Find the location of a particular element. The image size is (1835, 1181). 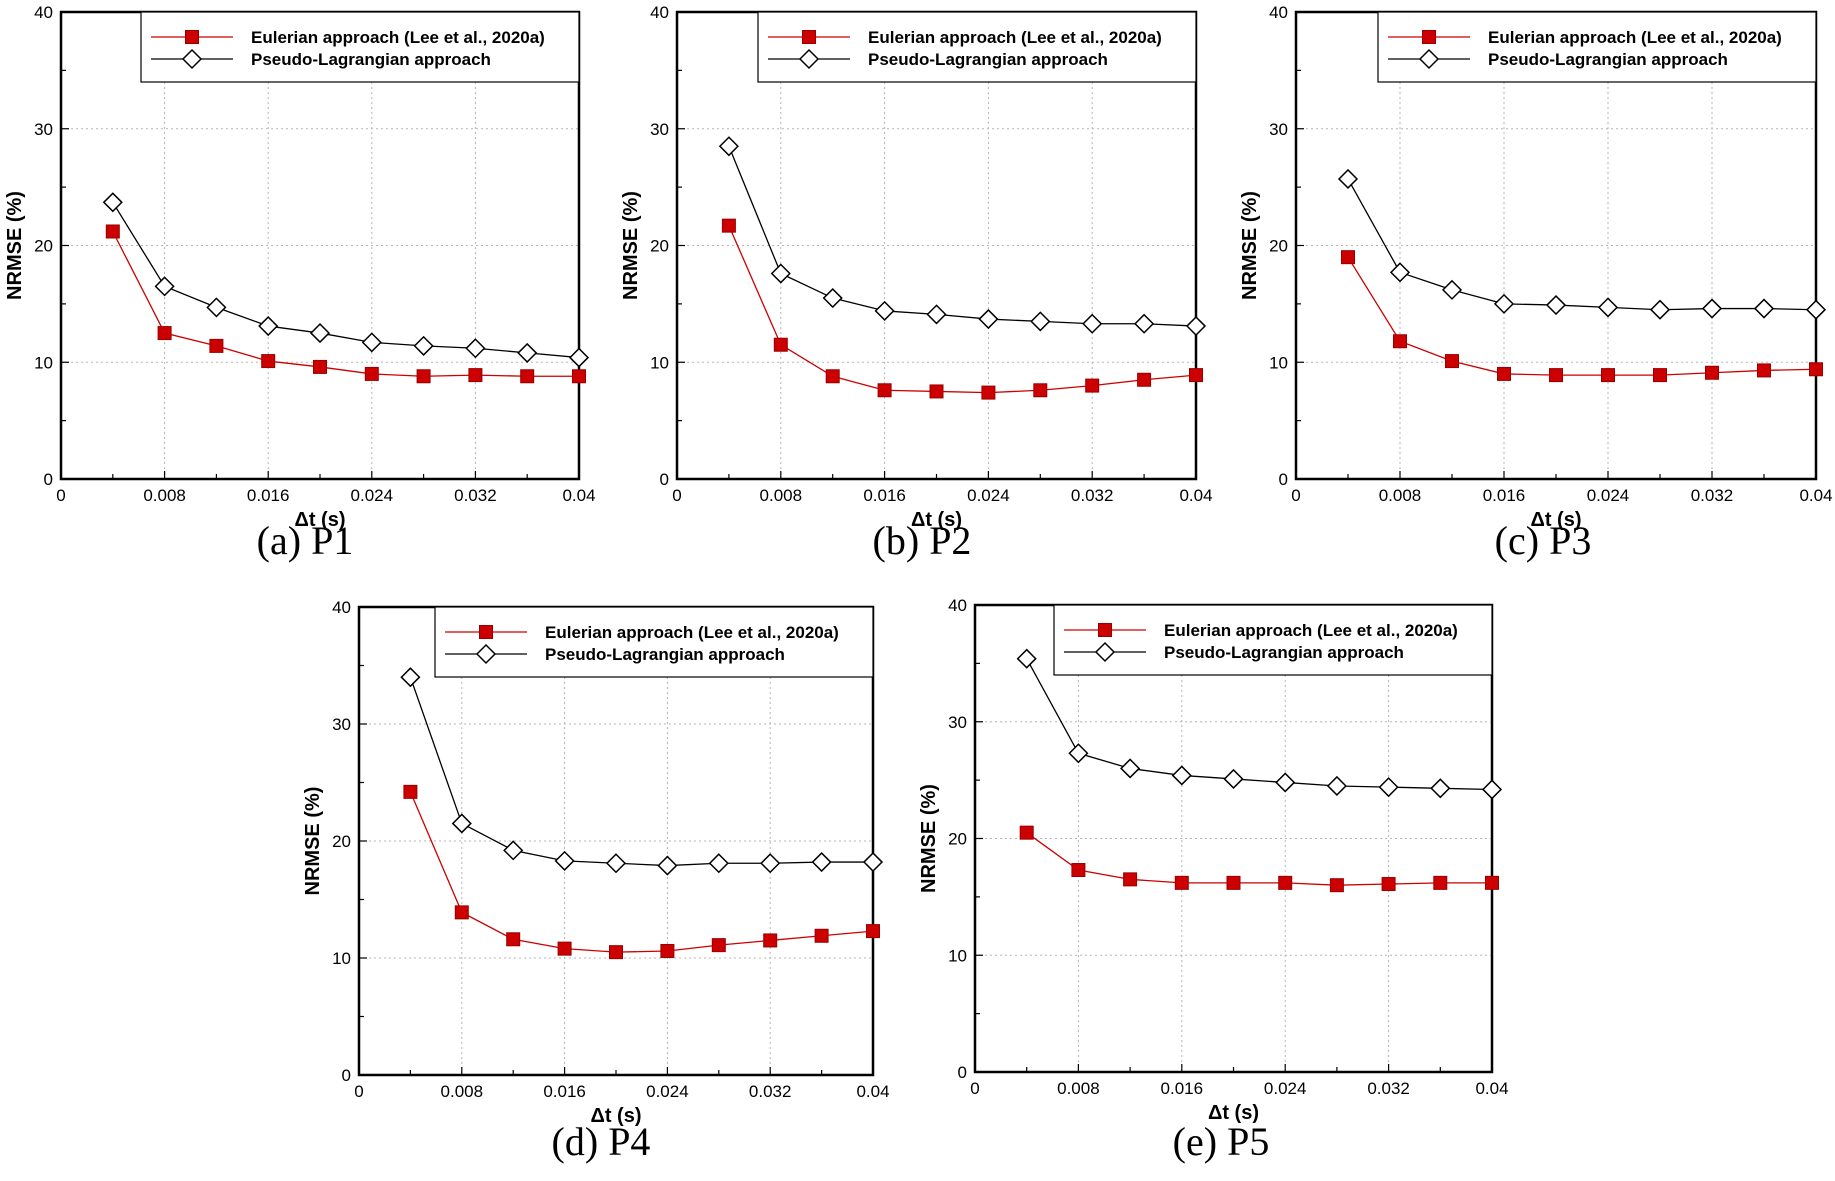

panel-caption: (e) P5 is located at coordinates (1221, 1141).